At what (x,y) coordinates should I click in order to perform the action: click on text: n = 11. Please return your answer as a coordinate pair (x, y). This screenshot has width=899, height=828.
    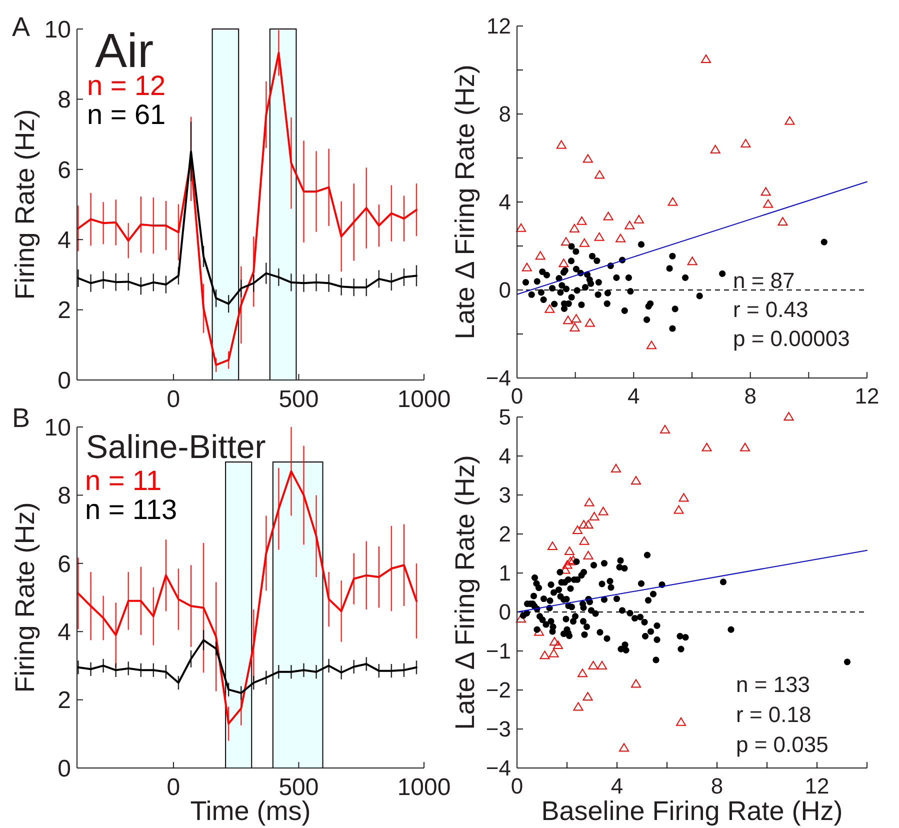
    Looking at the image, I should click on (123, 480).